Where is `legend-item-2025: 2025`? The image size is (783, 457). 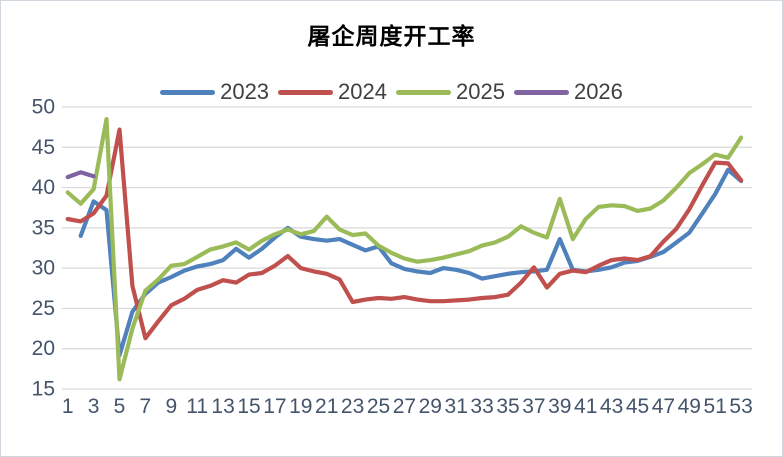 legend-item-2025: 2025 is located at coordinates (450, 92).